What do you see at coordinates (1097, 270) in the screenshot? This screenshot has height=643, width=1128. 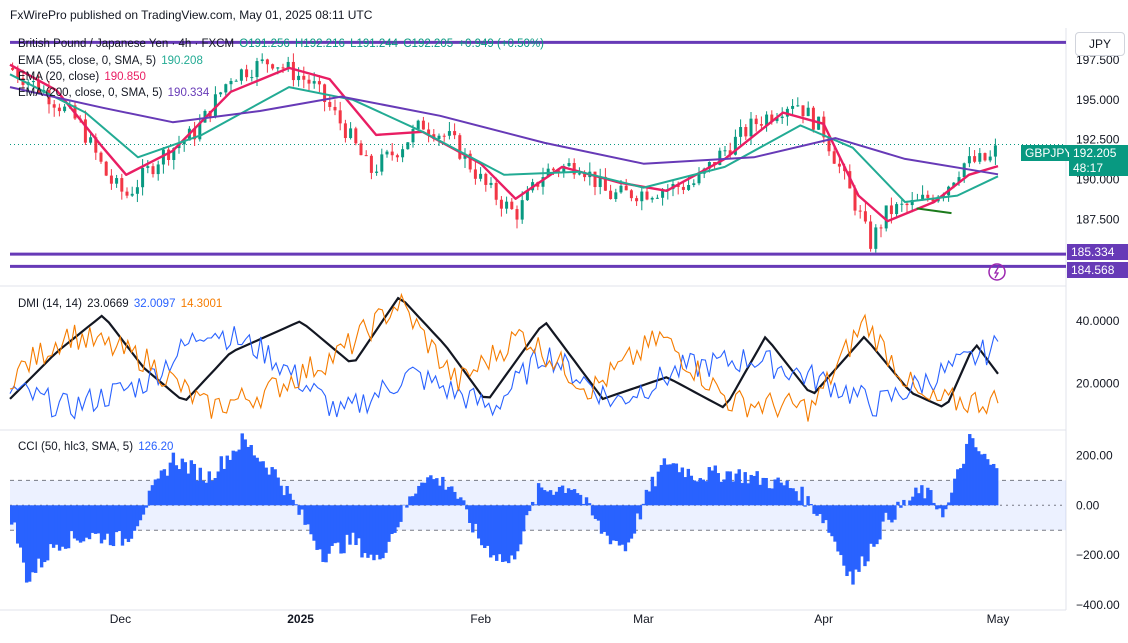 I see `level-lower-tag: 184.568` at bounding box center [1097, 270].